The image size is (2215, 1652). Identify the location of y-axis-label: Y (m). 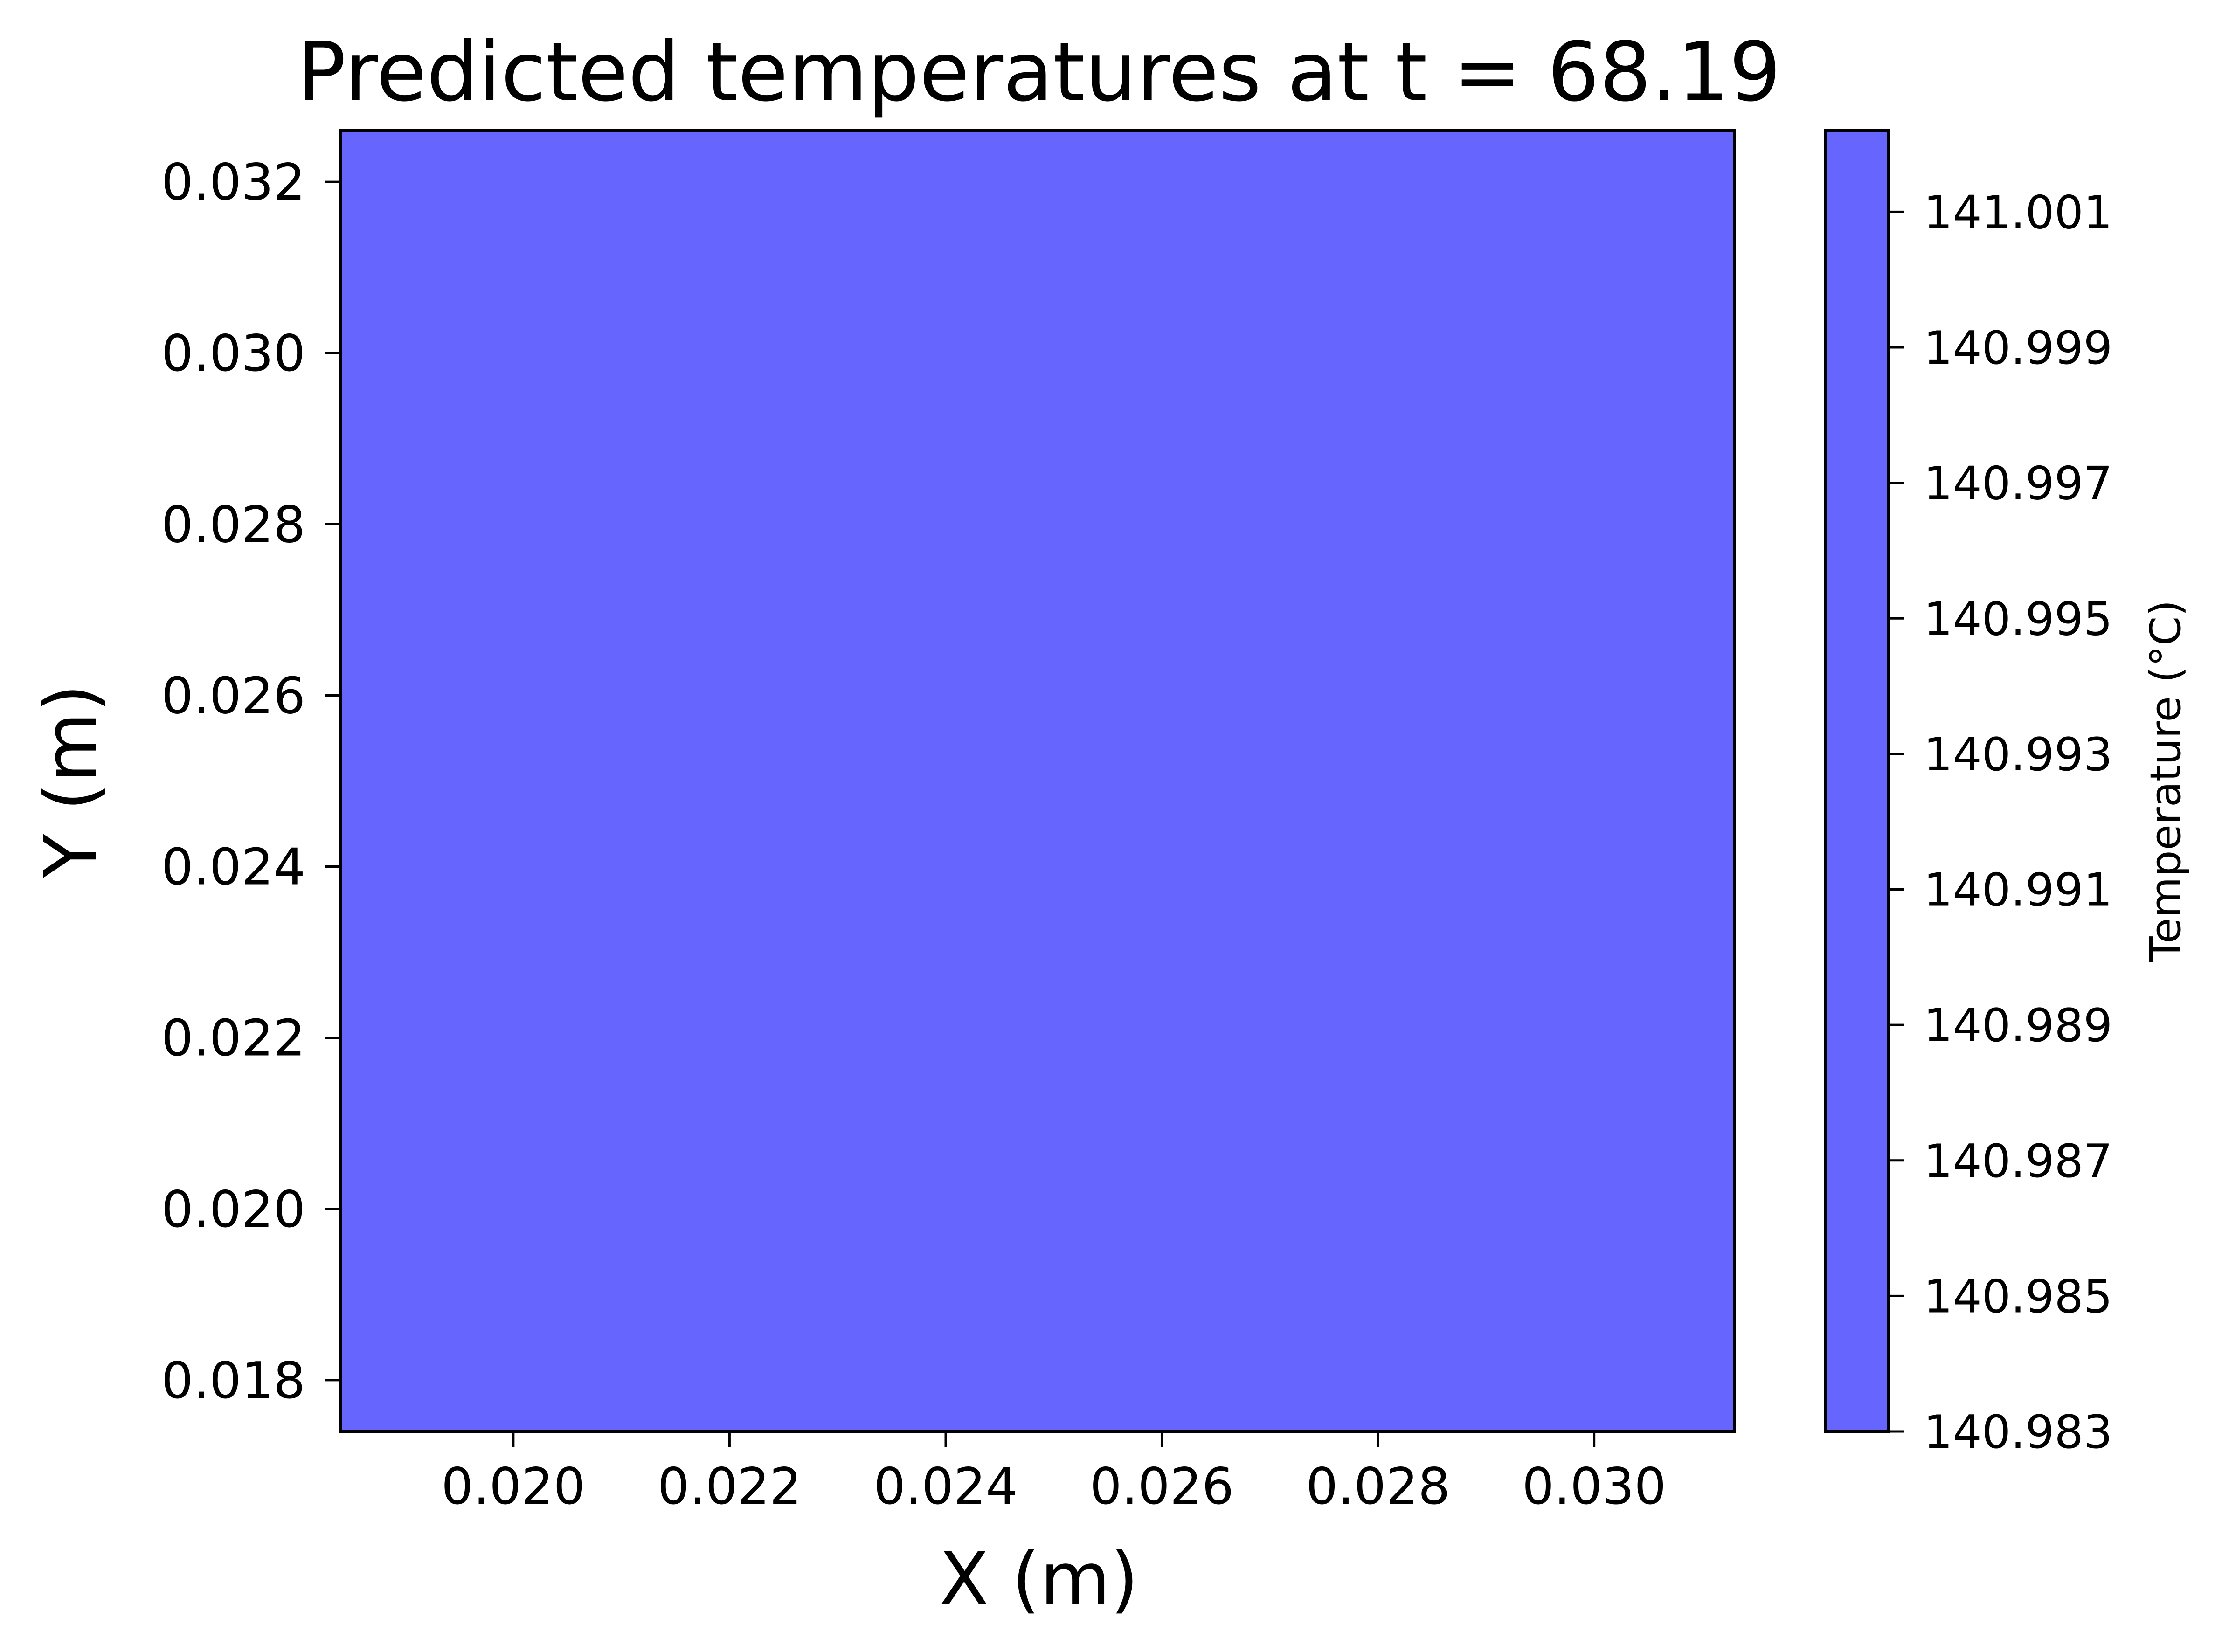
(70, 781).